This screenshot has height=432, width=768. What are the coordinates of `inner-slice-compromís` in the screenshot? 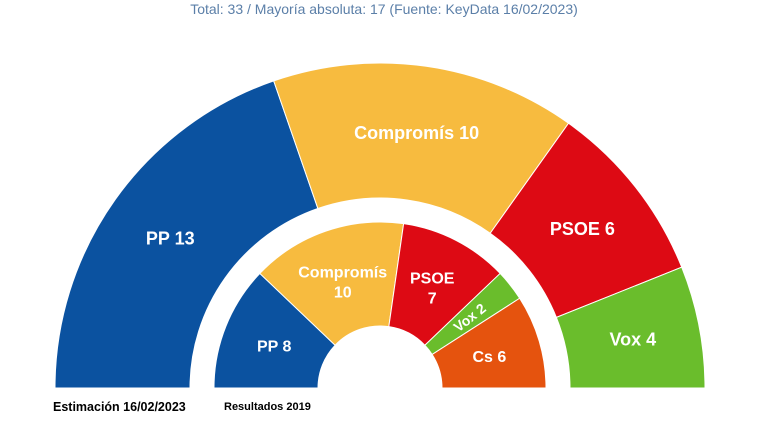 It's located at (332, 283).